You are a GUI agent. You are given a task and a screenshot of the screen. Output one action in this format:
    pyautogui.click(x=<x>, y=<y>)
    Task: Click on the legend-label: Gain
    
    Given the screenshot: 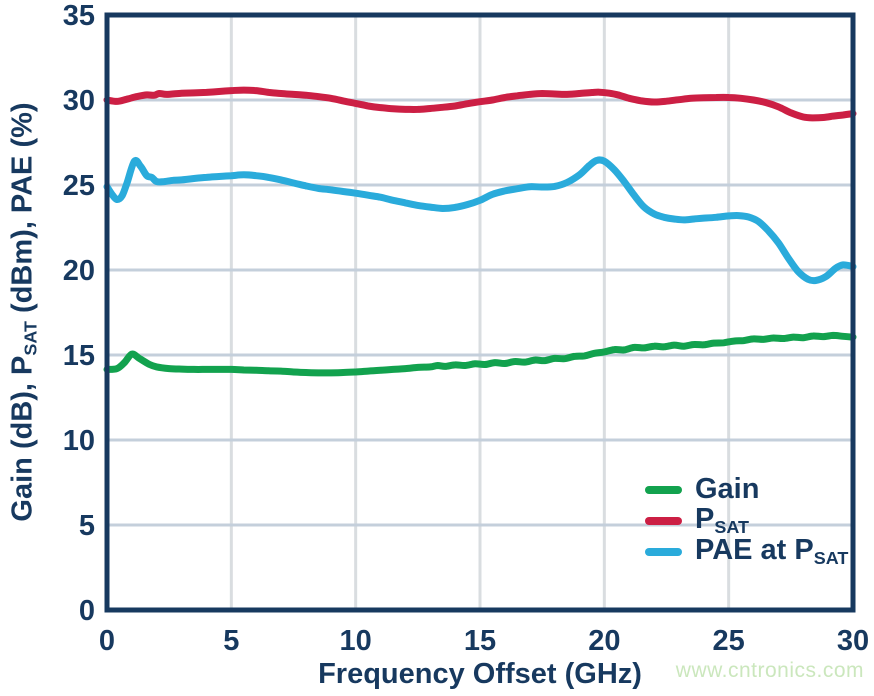 What is the action you would take?
    pyautogui.click(x=727, y=489)
    